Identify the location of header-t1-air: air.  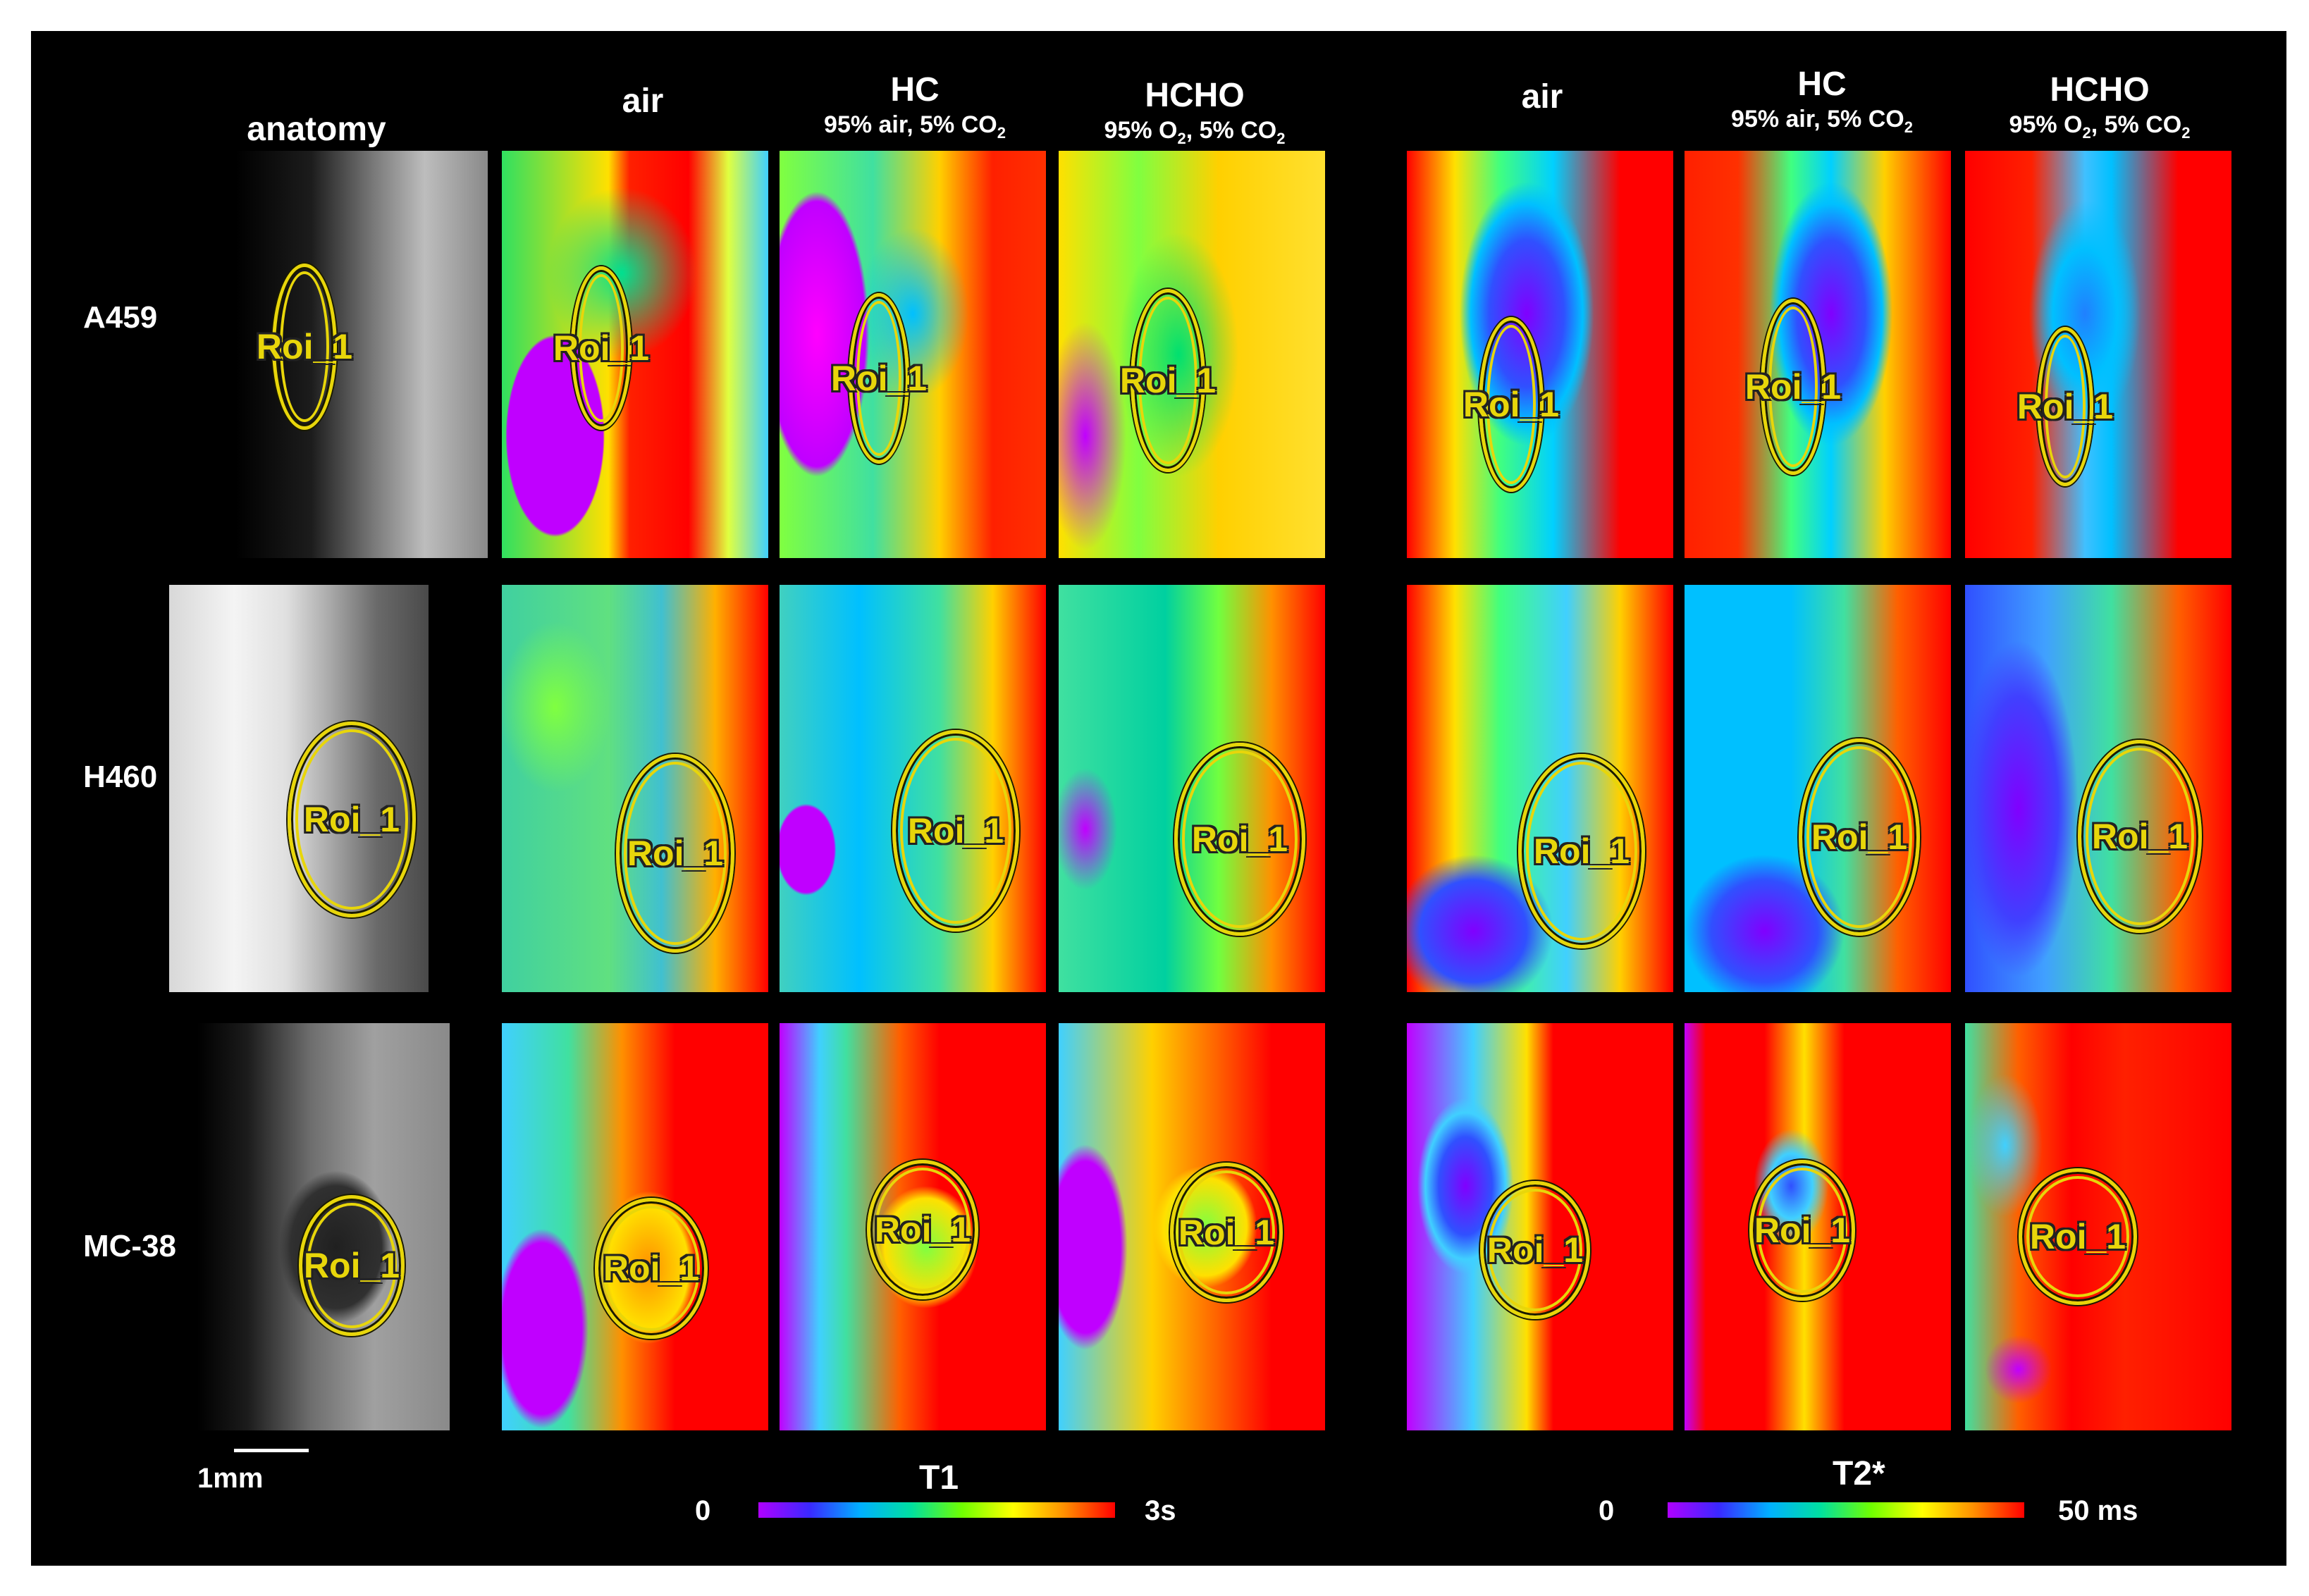
(643, 101).